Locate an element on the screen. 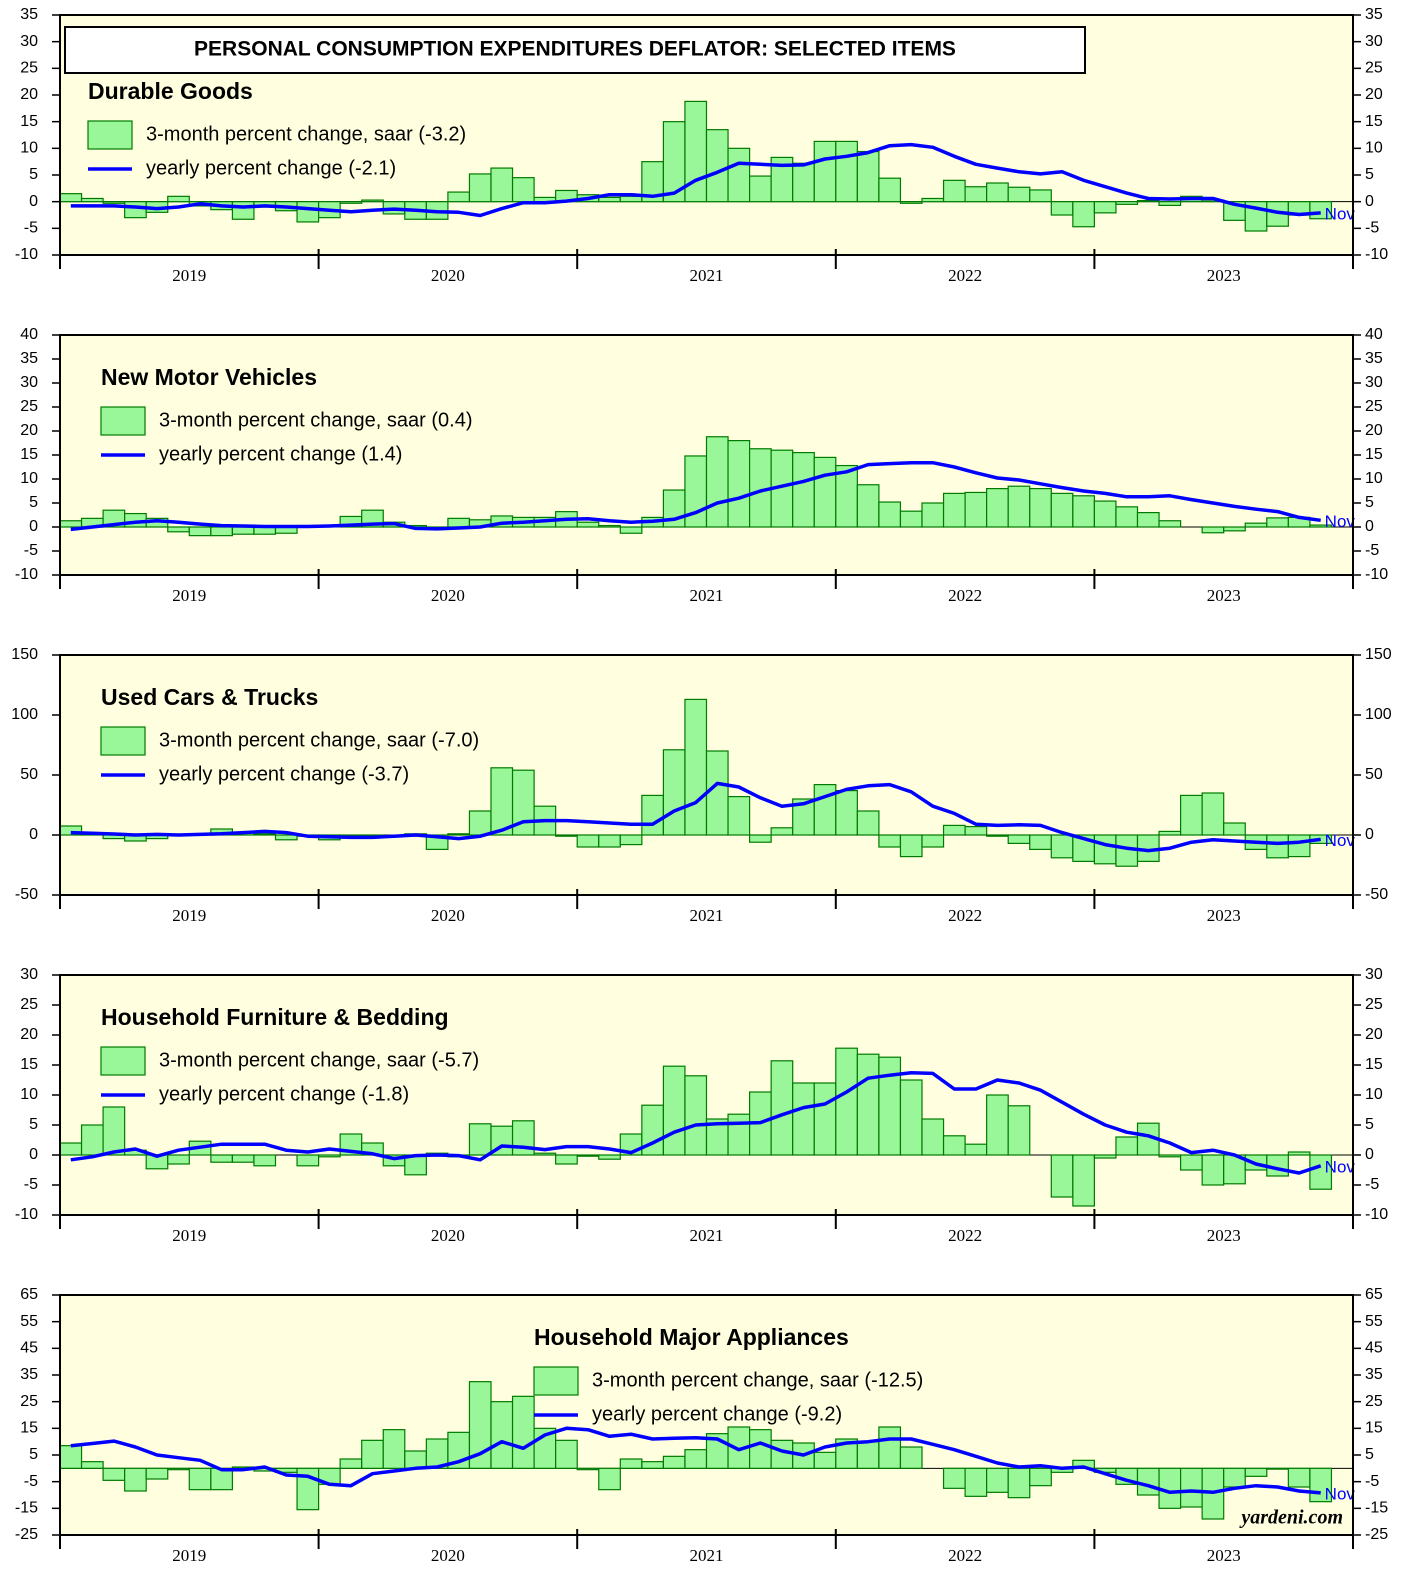 The height and width of the screenshot is (1571, 1421). legend-label: yearly percent change (-1.8) is located at coordinates (284, 1094).